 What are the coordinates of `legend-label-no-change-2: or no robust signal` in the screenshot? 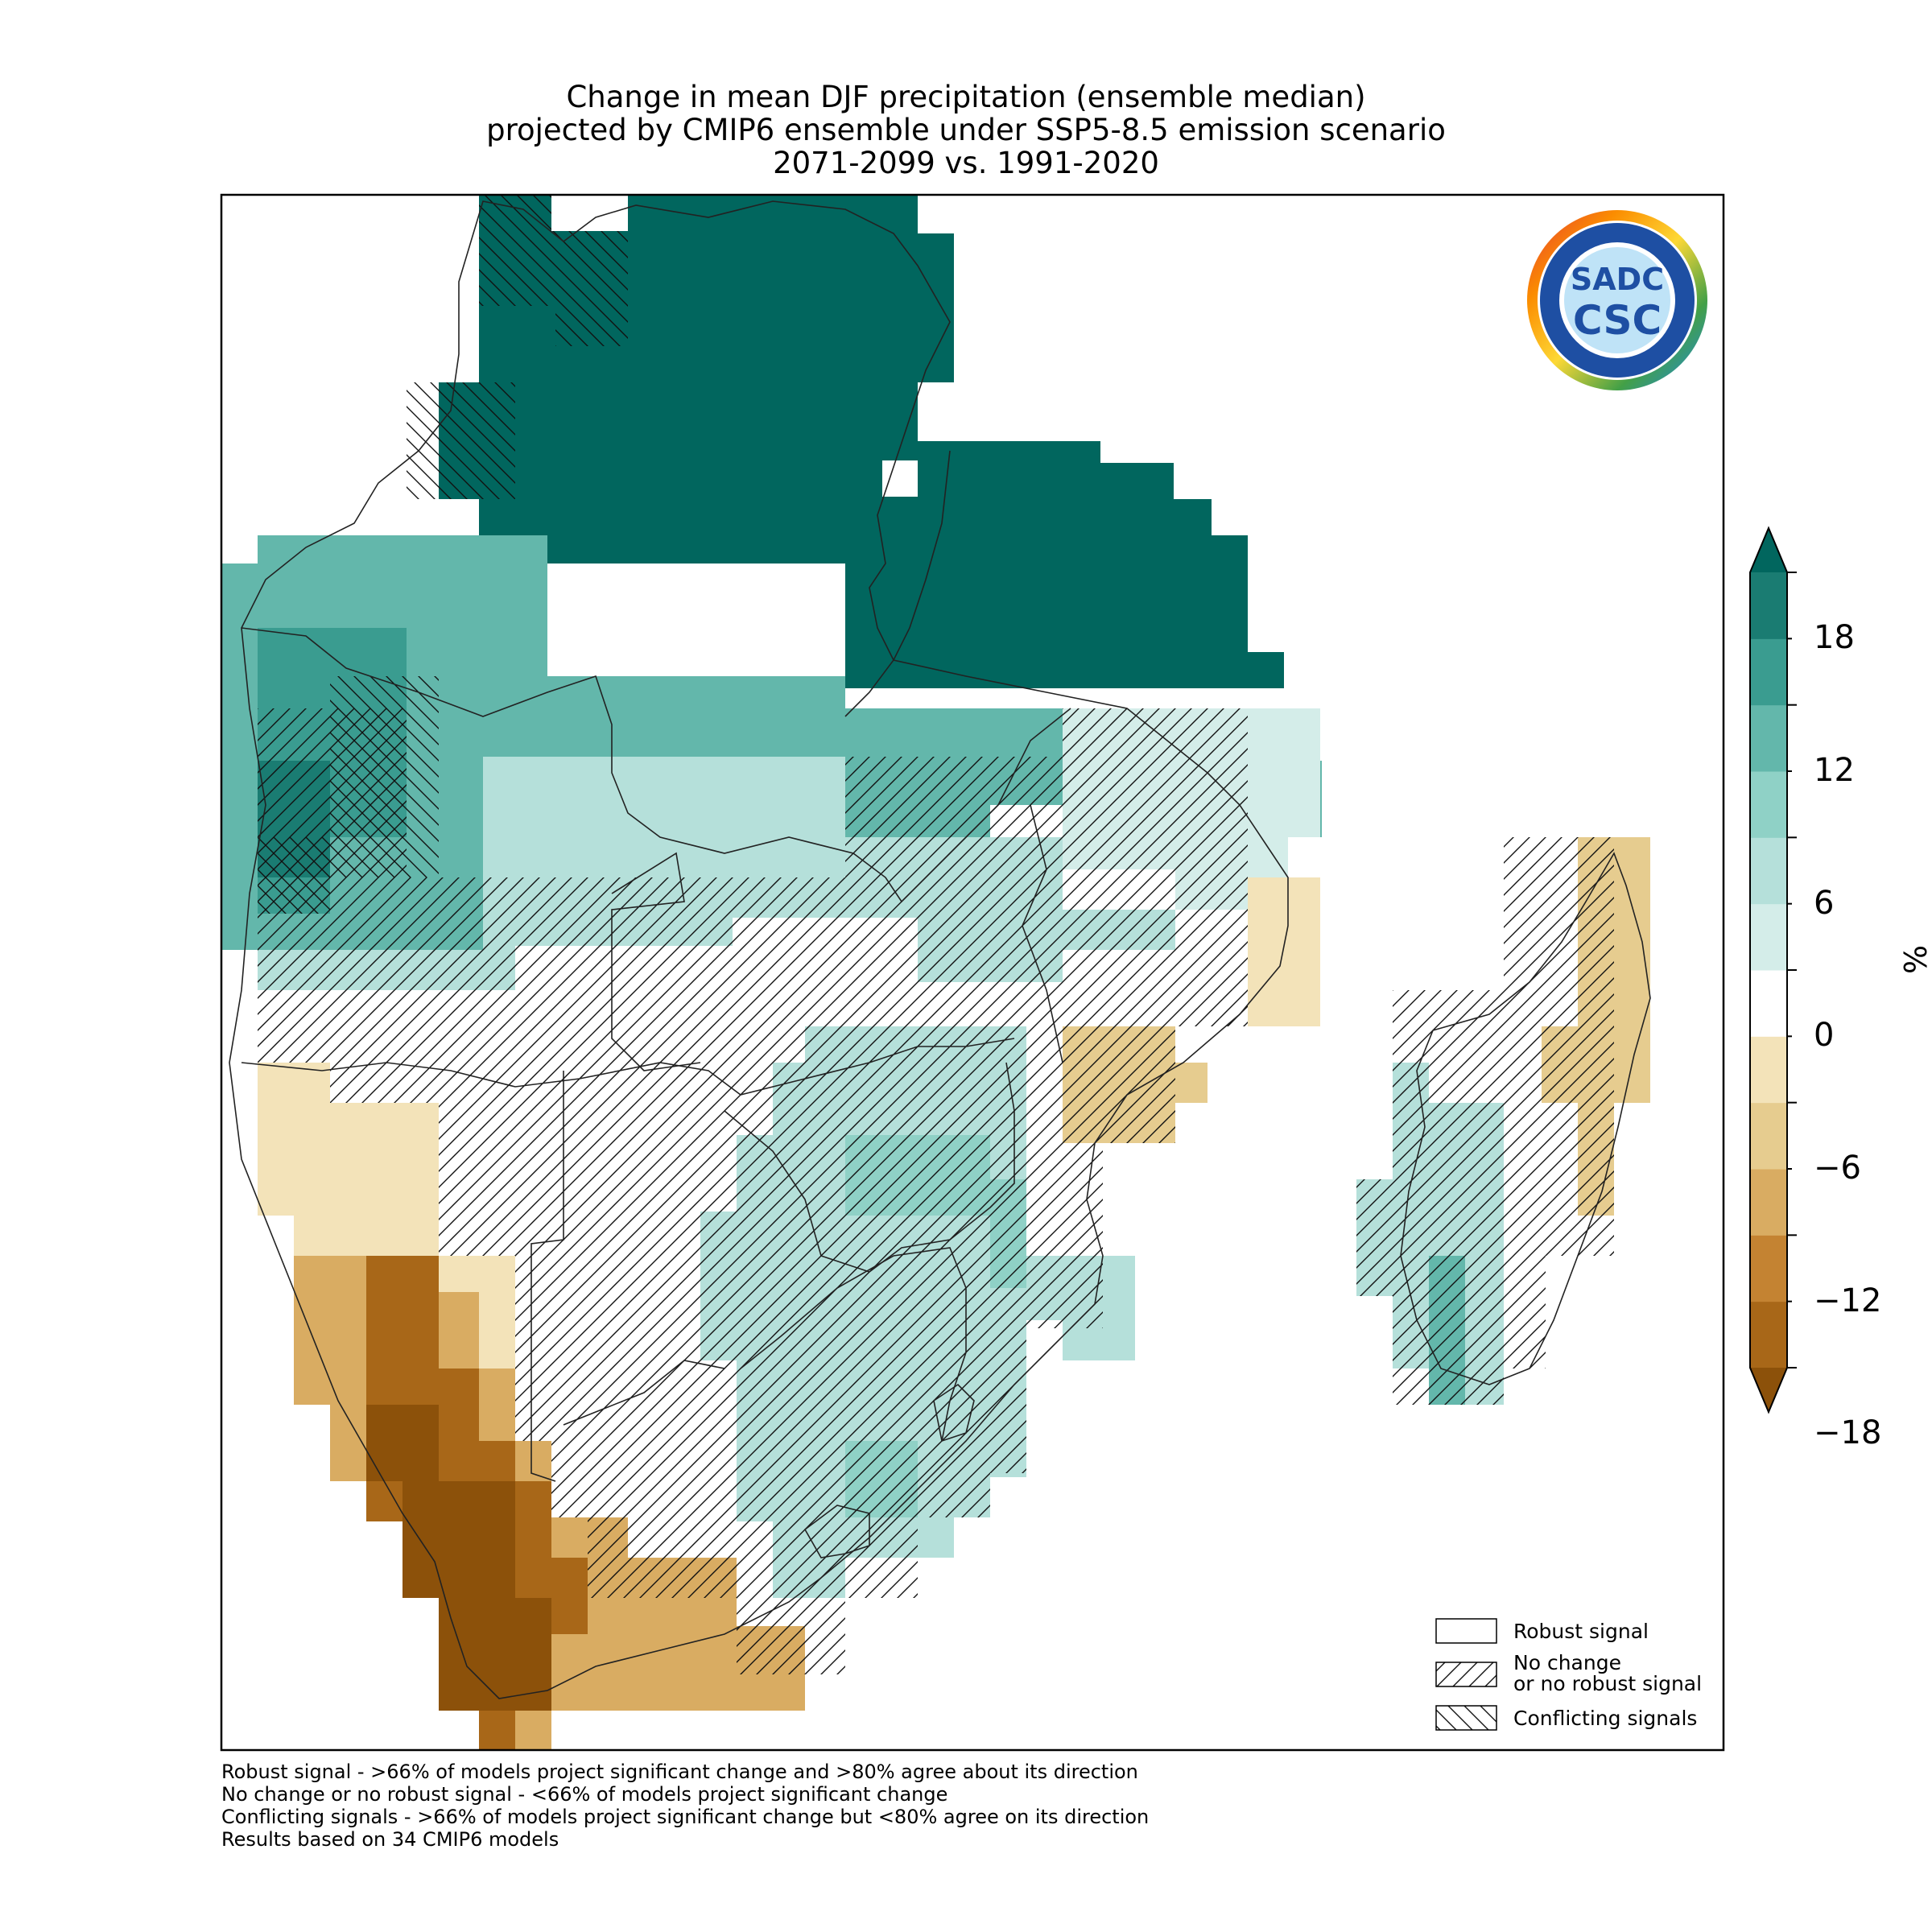 It's located at (1608, 1684).